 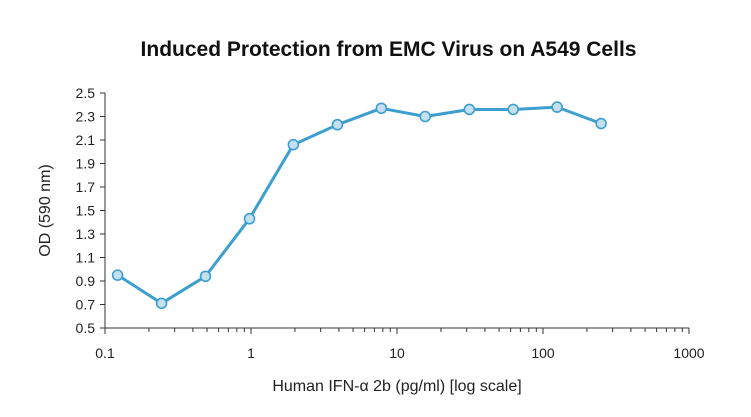 What do you see at coordinates (397, 353) in the screenshot?
I see `x-tick-label: 10` at bounding box center [397, 353].